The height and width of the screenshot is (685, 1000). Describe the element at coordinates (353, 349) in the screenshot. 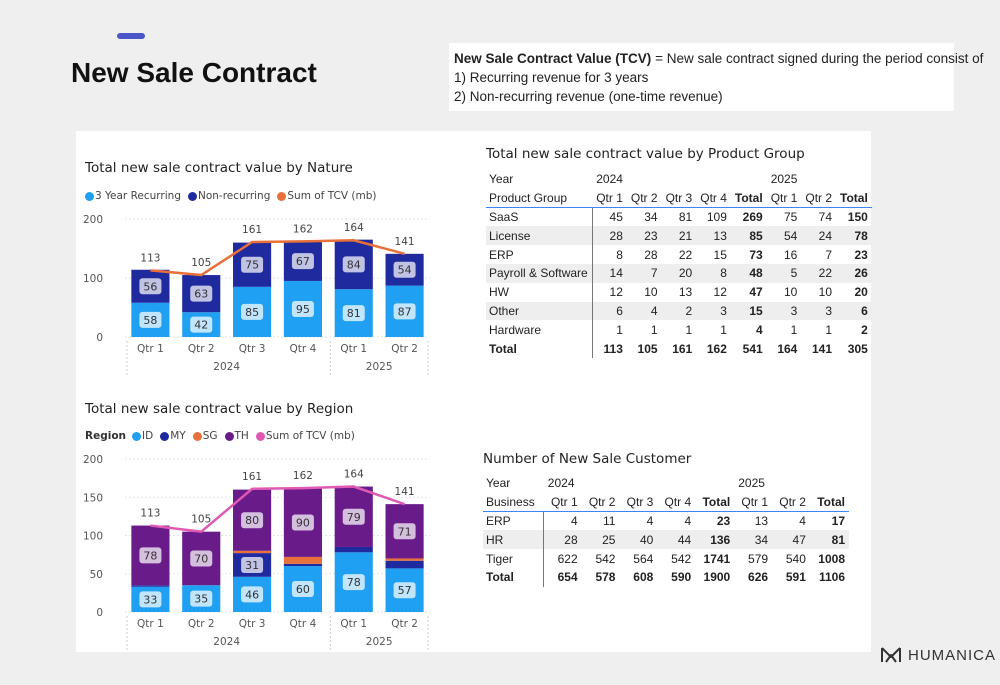

I see `x-tick-label: Qtr 1` at that location.